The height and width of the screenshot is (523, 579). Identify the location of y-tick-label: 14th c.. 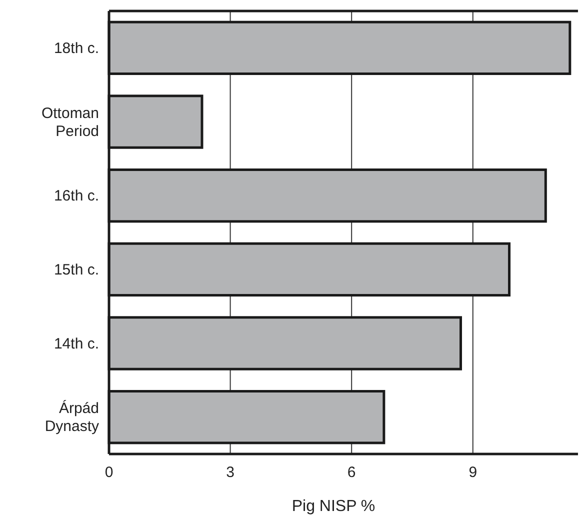
(76, 343).